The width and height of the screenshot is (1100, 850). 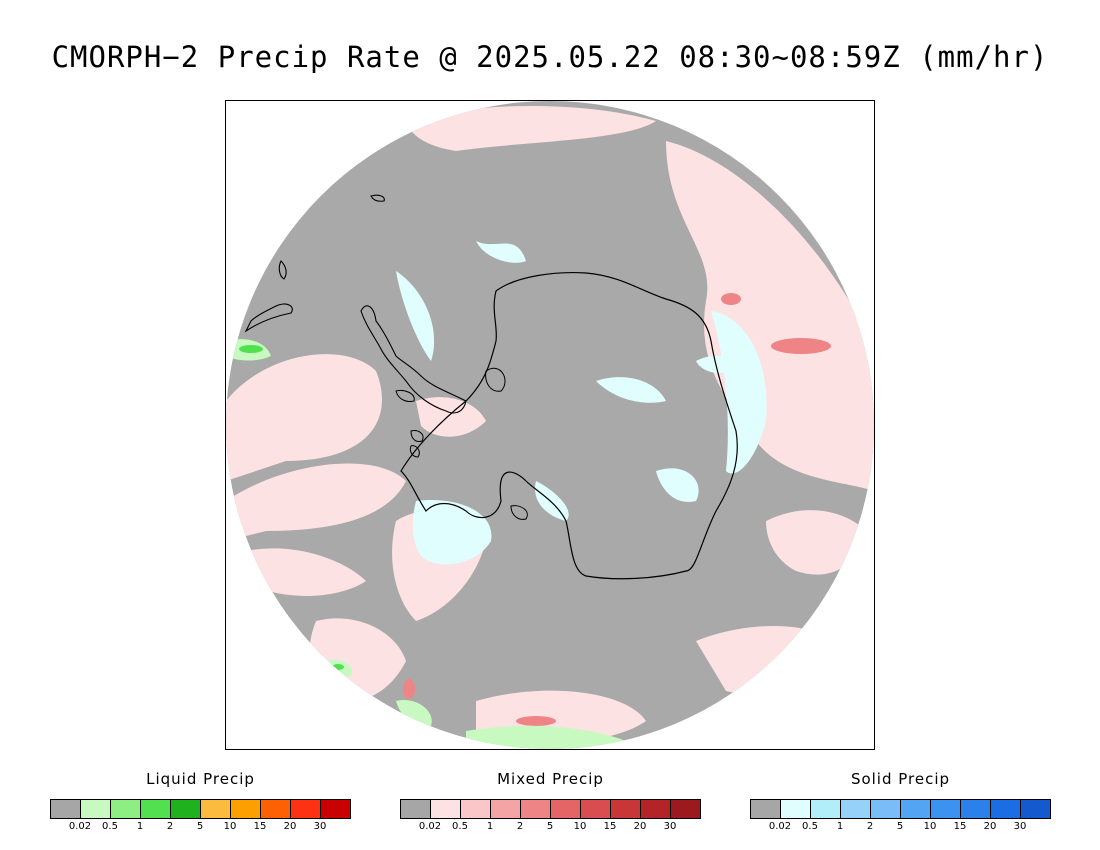 I want to click on antarctica-coastline, so click(x=569, y=426).